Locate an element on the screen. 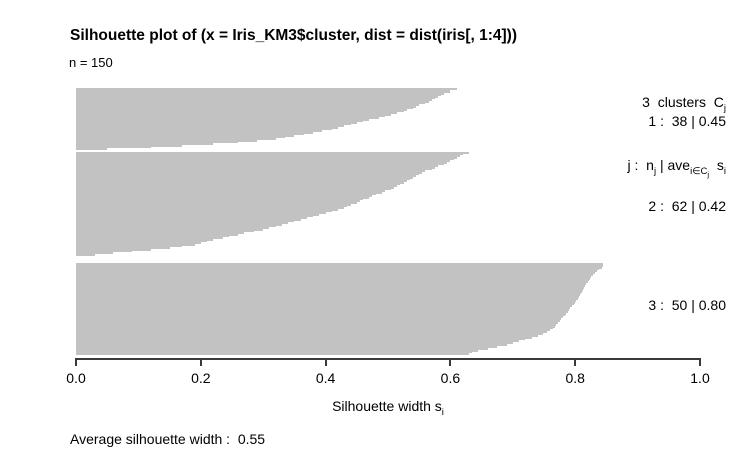  average-silhouette-width-value: 0.55 is located at coordinates (251, 439).